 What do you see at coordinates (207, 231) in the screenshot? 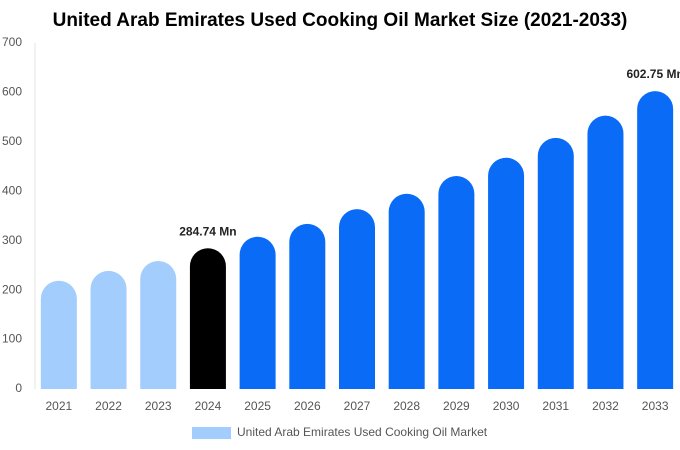
I see `data-label: 284.74 Mn` at bounding box center [207, 231].